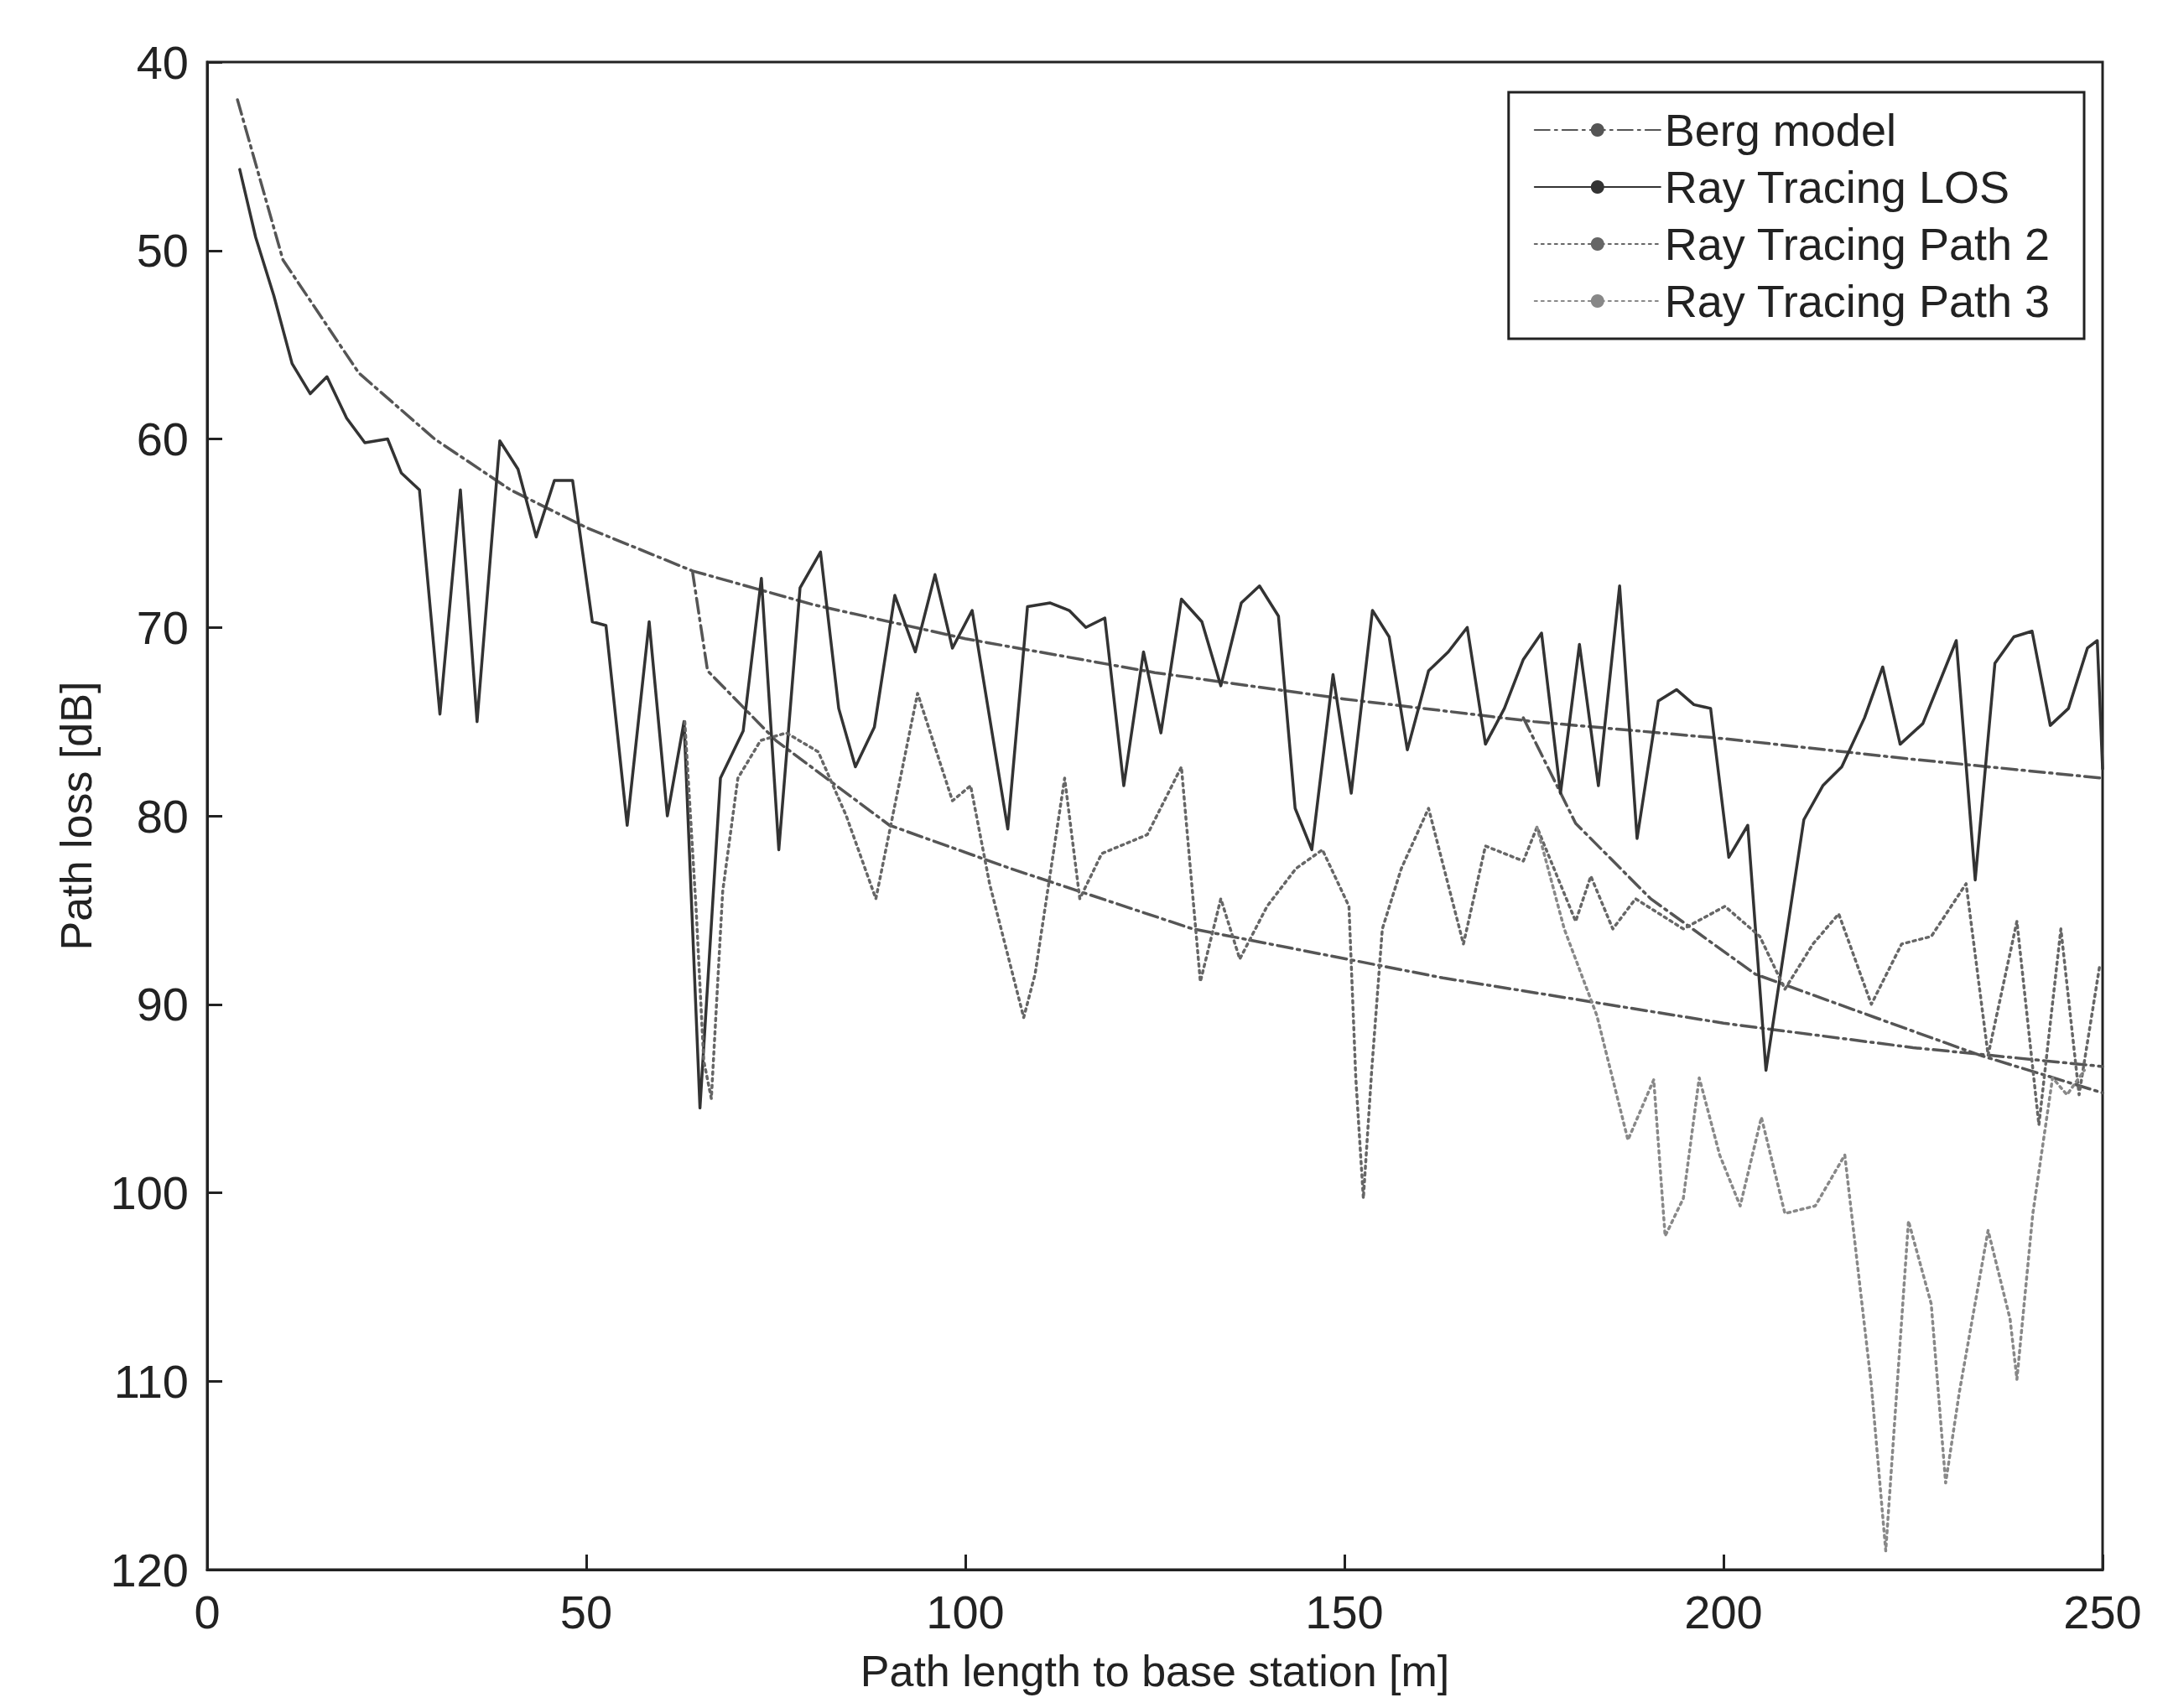 The width and height of the screenshot is (2168, 1708). What do you see at coordinates (149, 1192) in the screenshot?
I see `y-tick-label: 100` at bounding box center [149, 1192].